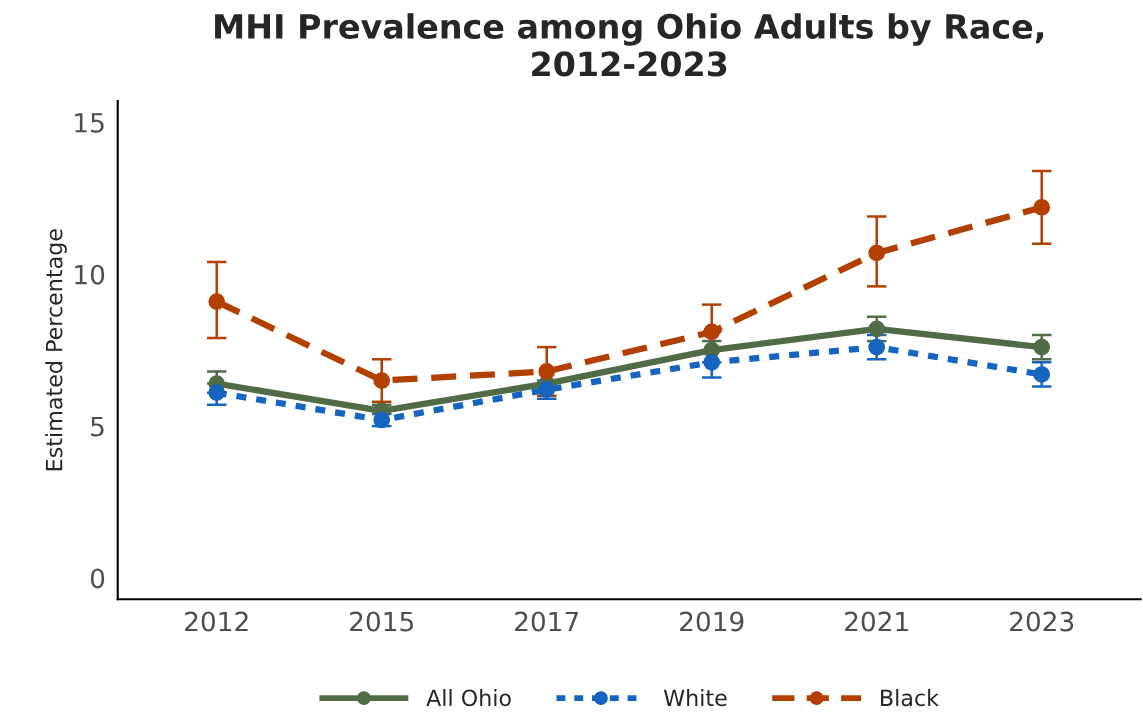 Image resolution: width=1143 pixels, height=722 pixels. Describe the element at coordinates (90, 274) in the screenshot. I see `y-tick-label: 10` at that location.